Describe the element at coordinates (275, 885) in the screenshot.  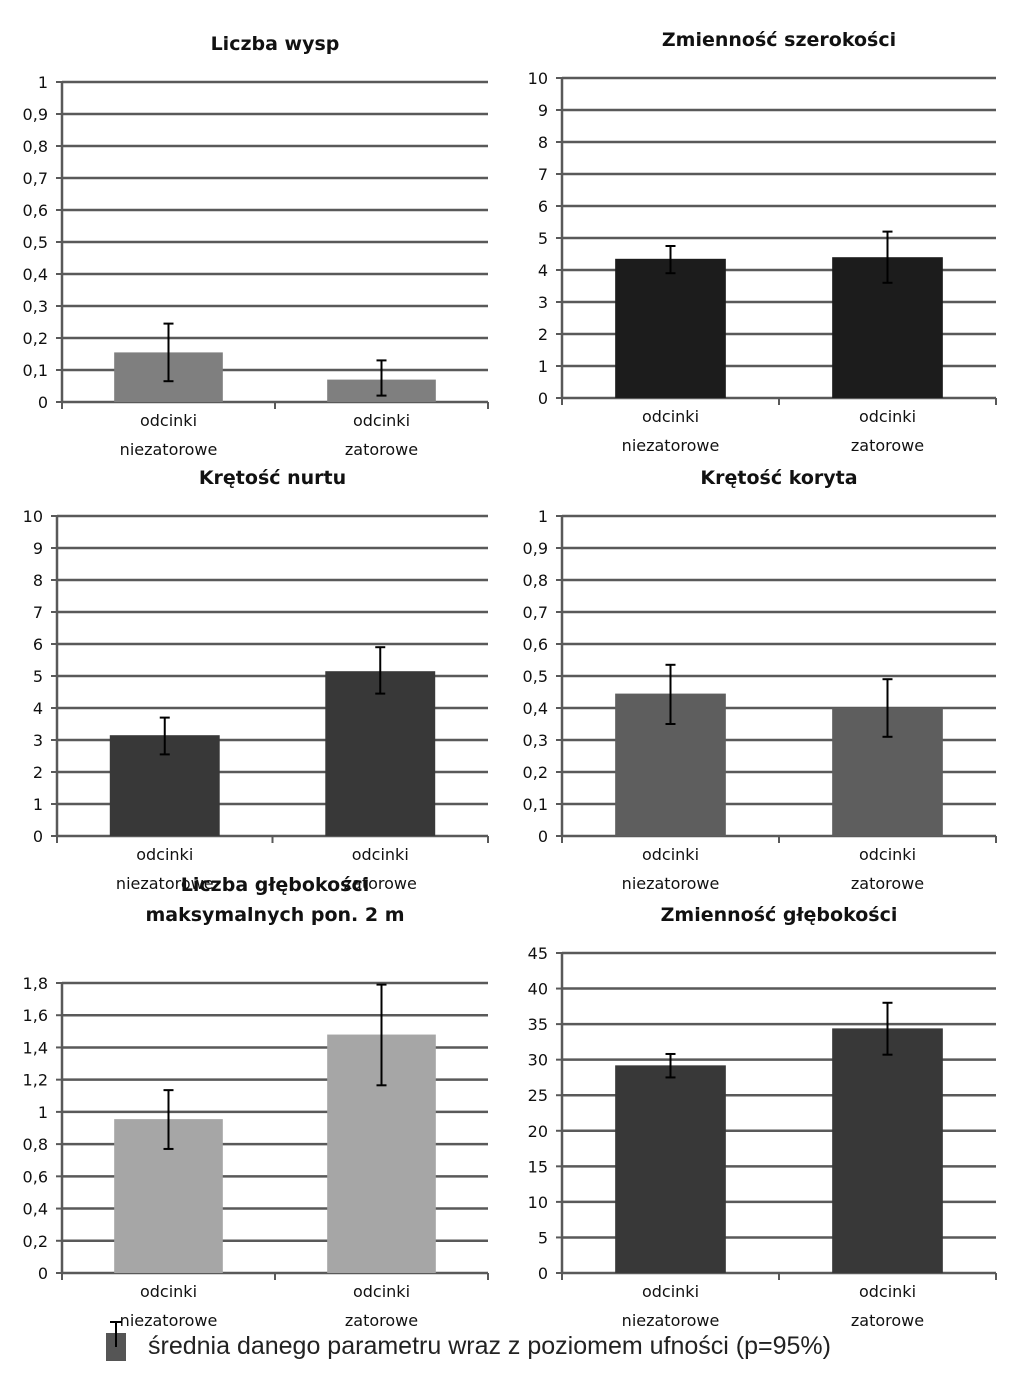
I see `chart-title: Liczba głębokości` at that location.